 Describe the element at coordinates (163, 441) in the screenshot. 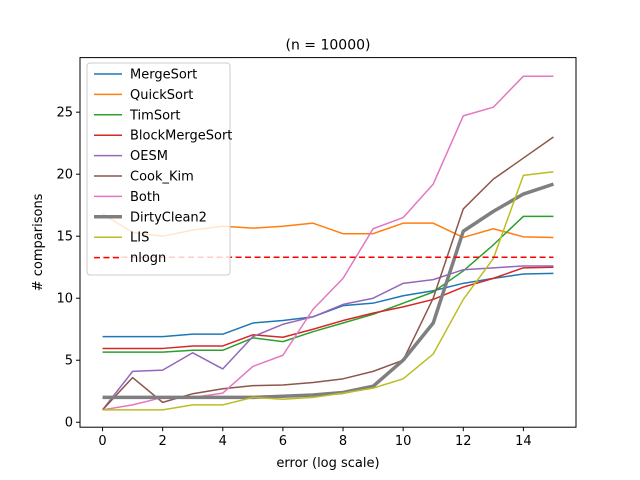

I see `x-tick-label: 2` at that location.